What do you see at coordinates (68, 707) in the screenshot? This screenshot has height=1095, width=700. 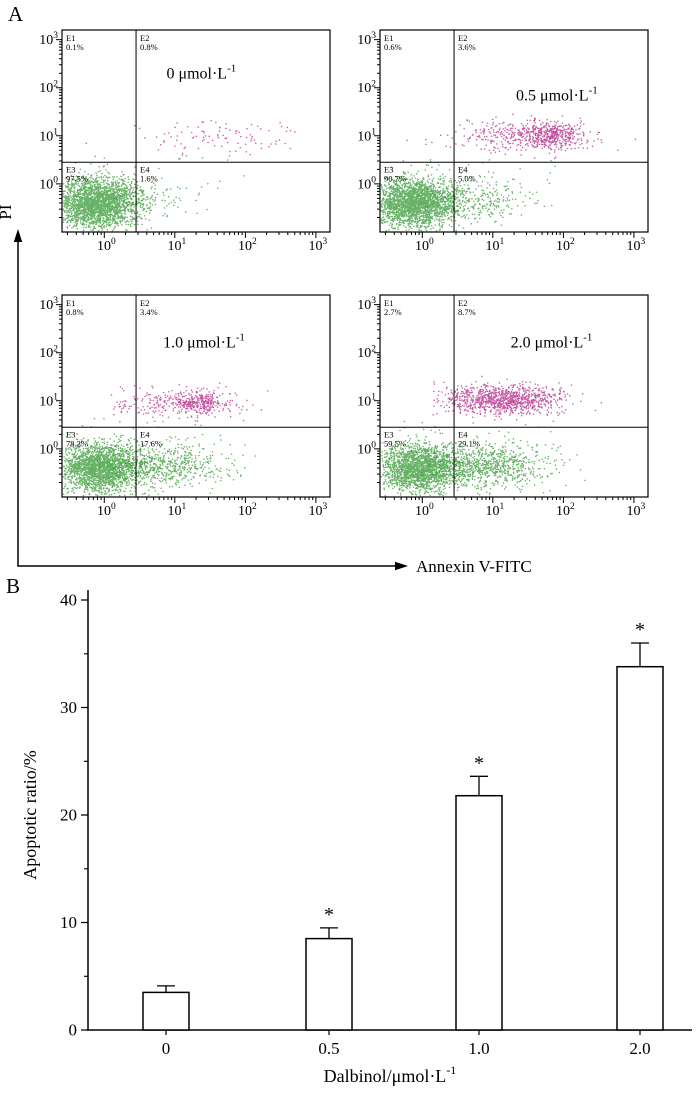 I see `y-tick-label: 30` at bounding box center [68, 707].